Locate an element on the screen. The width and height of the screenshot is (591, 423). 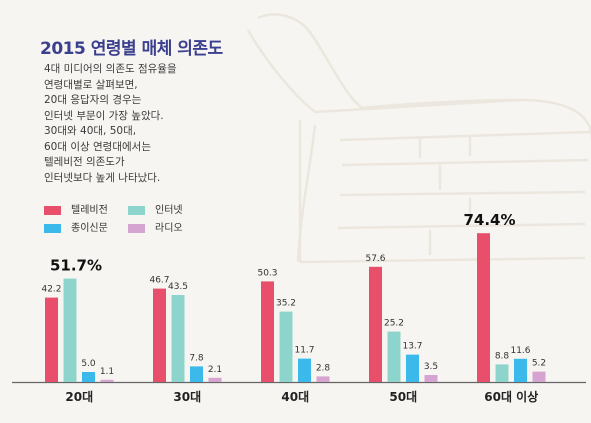
data-label: 11.6 is located at coordinates (520, 351).